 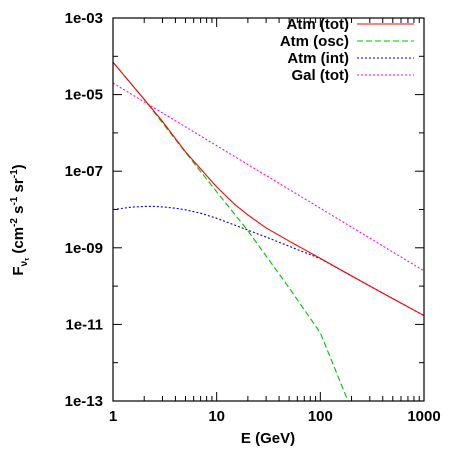 I want to click on legend: Atm (tot)Atm (osc)Atm (int)Gal (tot), so click(x=347, y=50).